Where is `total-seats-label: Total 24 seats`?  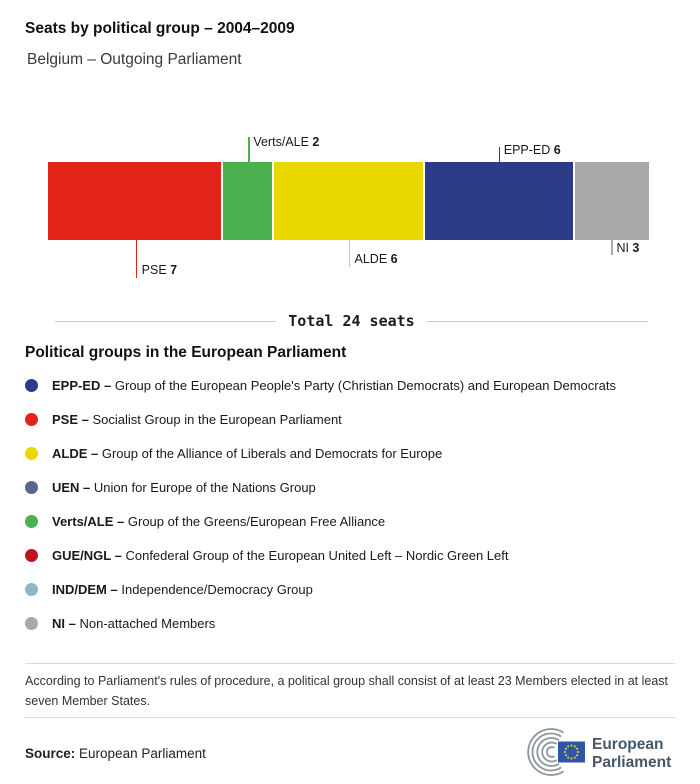
total-seats-label: Total 24 seats is located at coordinates (351, 321).